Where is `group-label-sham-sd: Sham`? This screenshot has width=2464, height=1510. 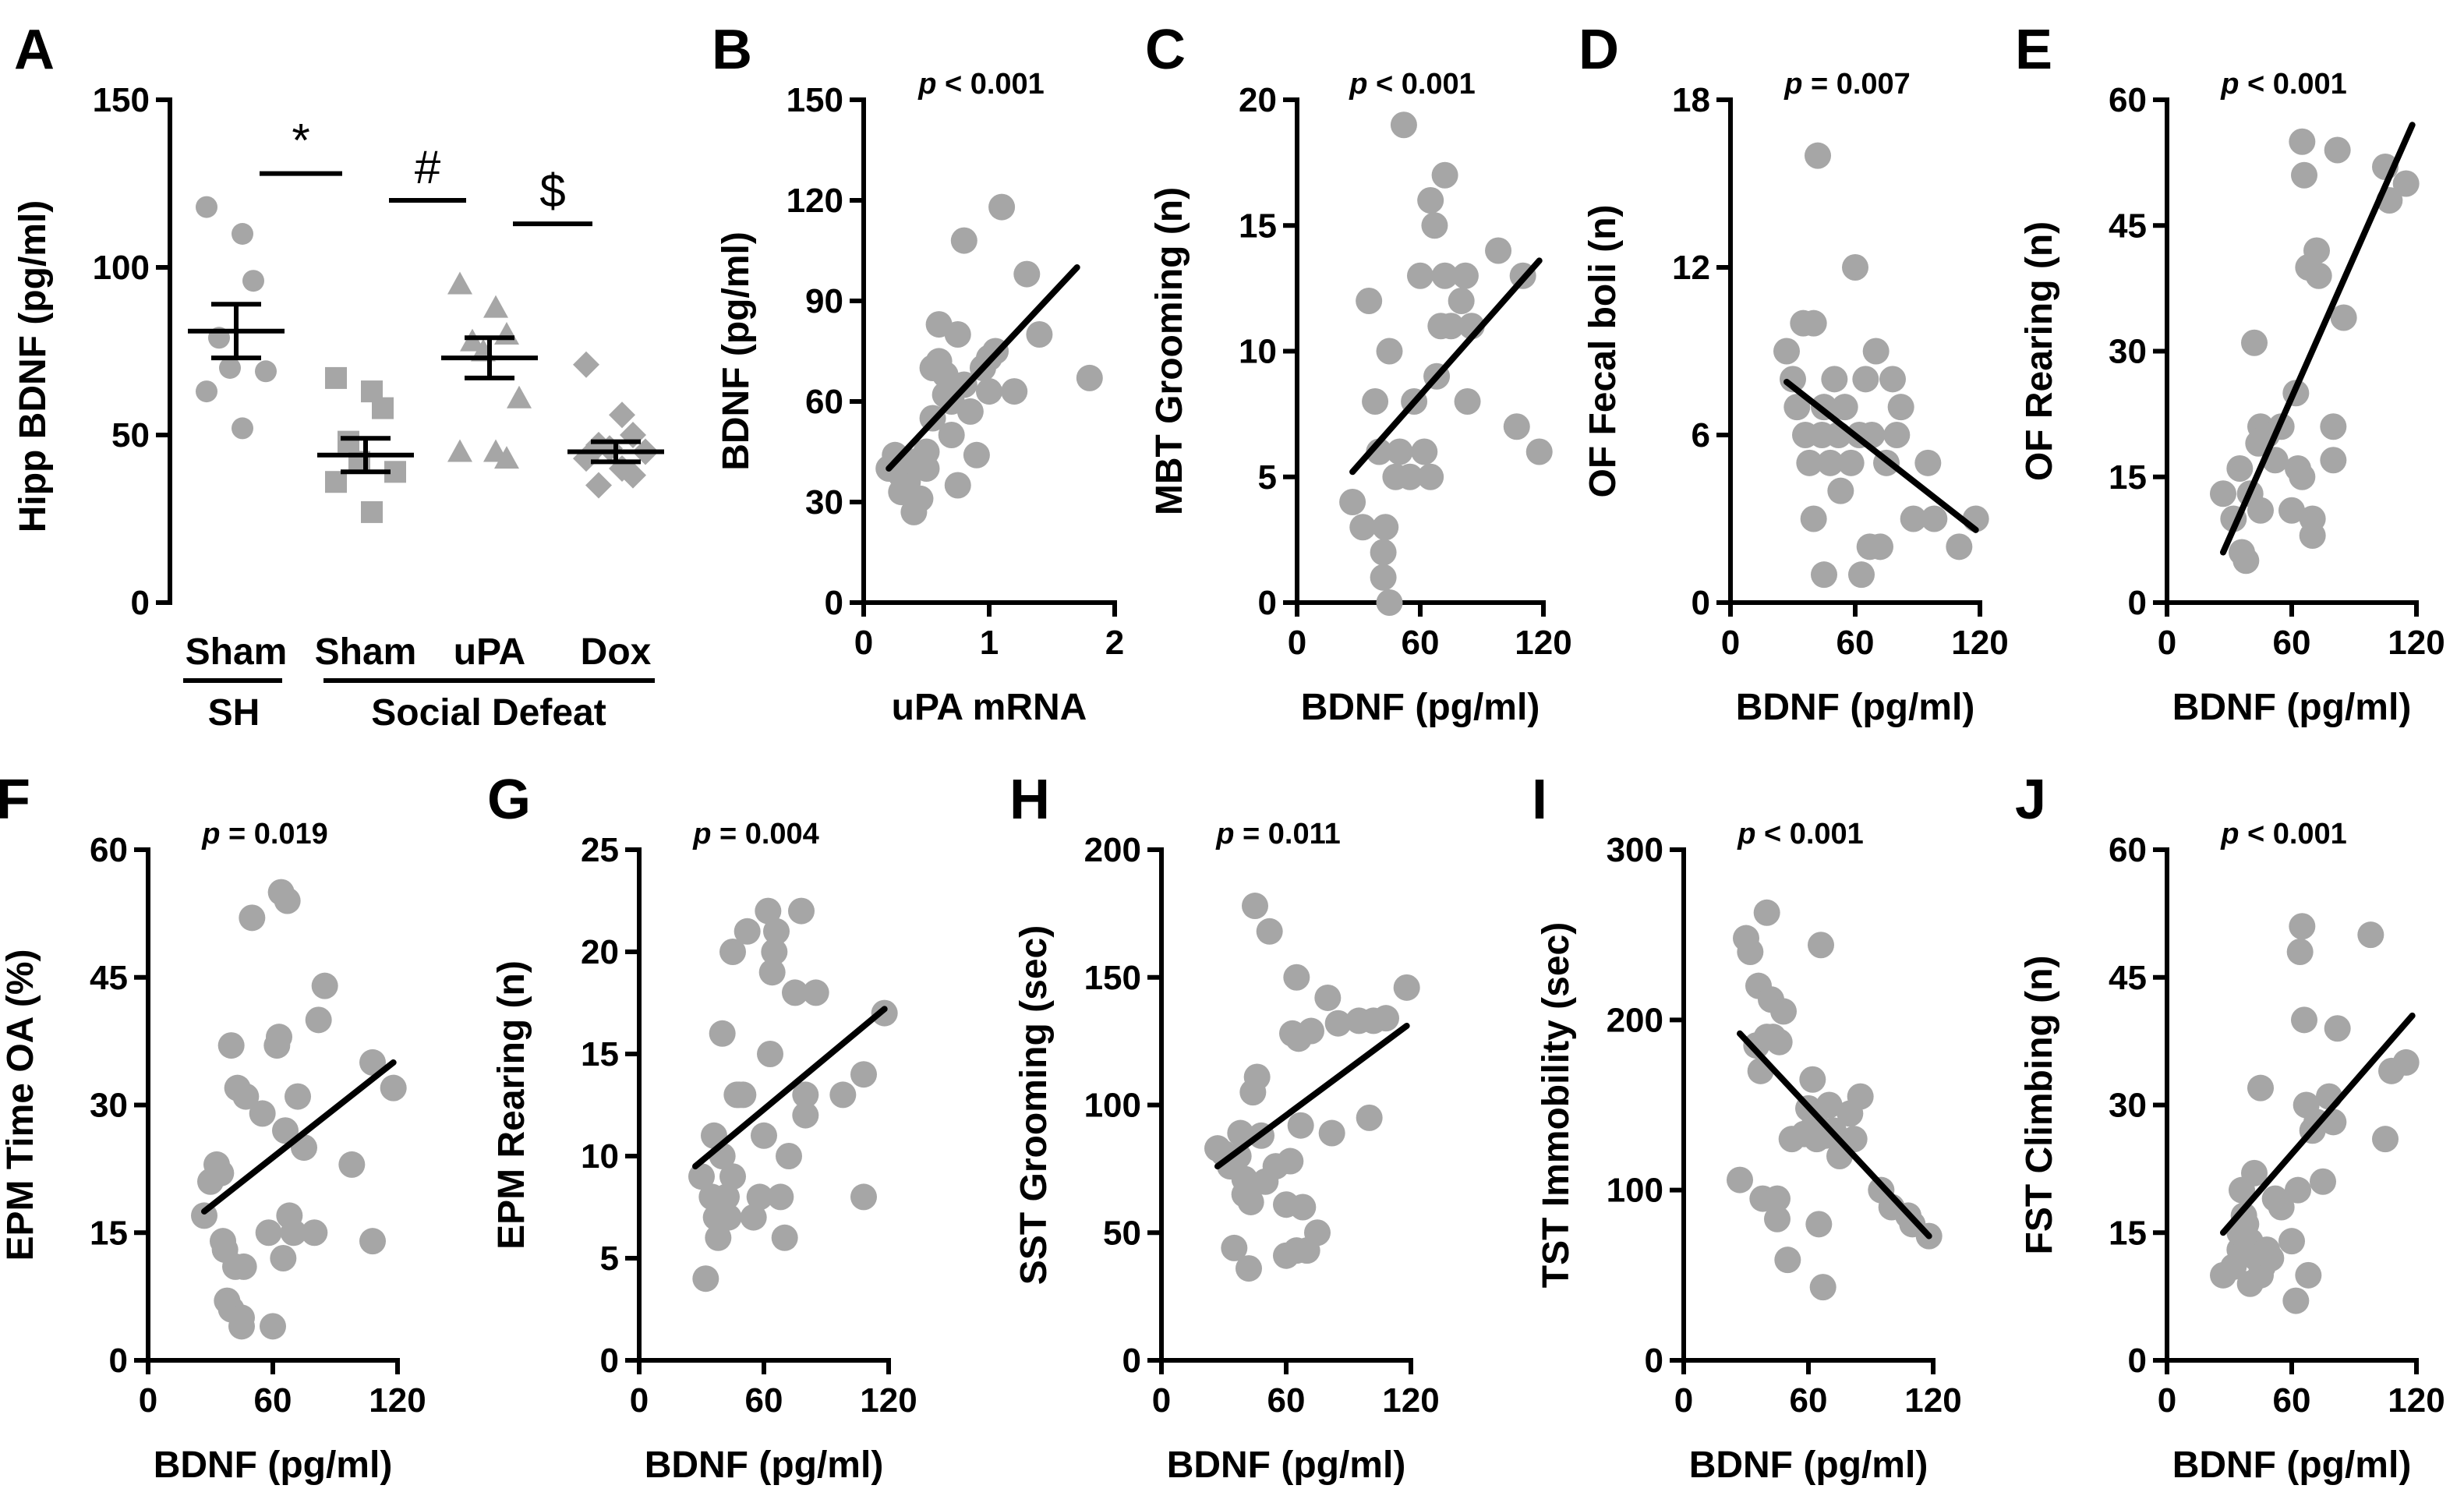 group-label-sham-sd: Sham is located at coordinates (366, 652).